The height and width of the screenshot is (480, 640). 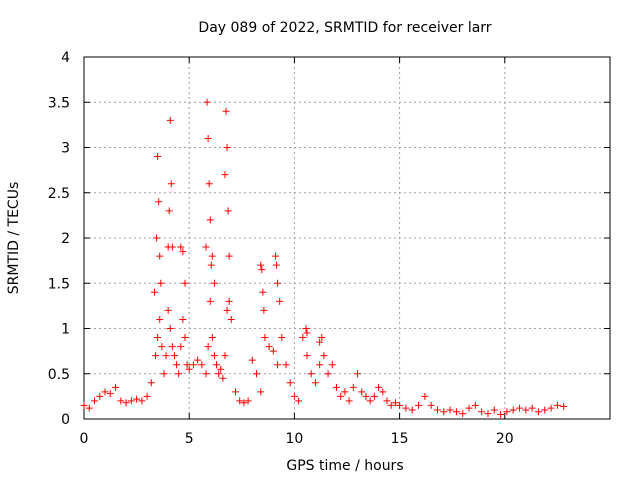 I want to click on y-tick-label: 0, so click(x=65, y=420).